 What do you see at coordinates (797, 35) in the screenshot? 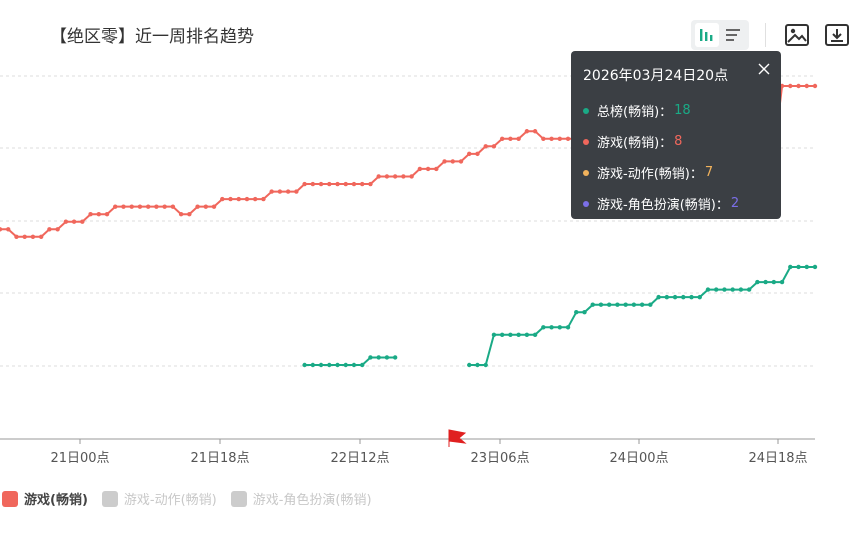
I see `image-icon` at bounding box center [797, 35].